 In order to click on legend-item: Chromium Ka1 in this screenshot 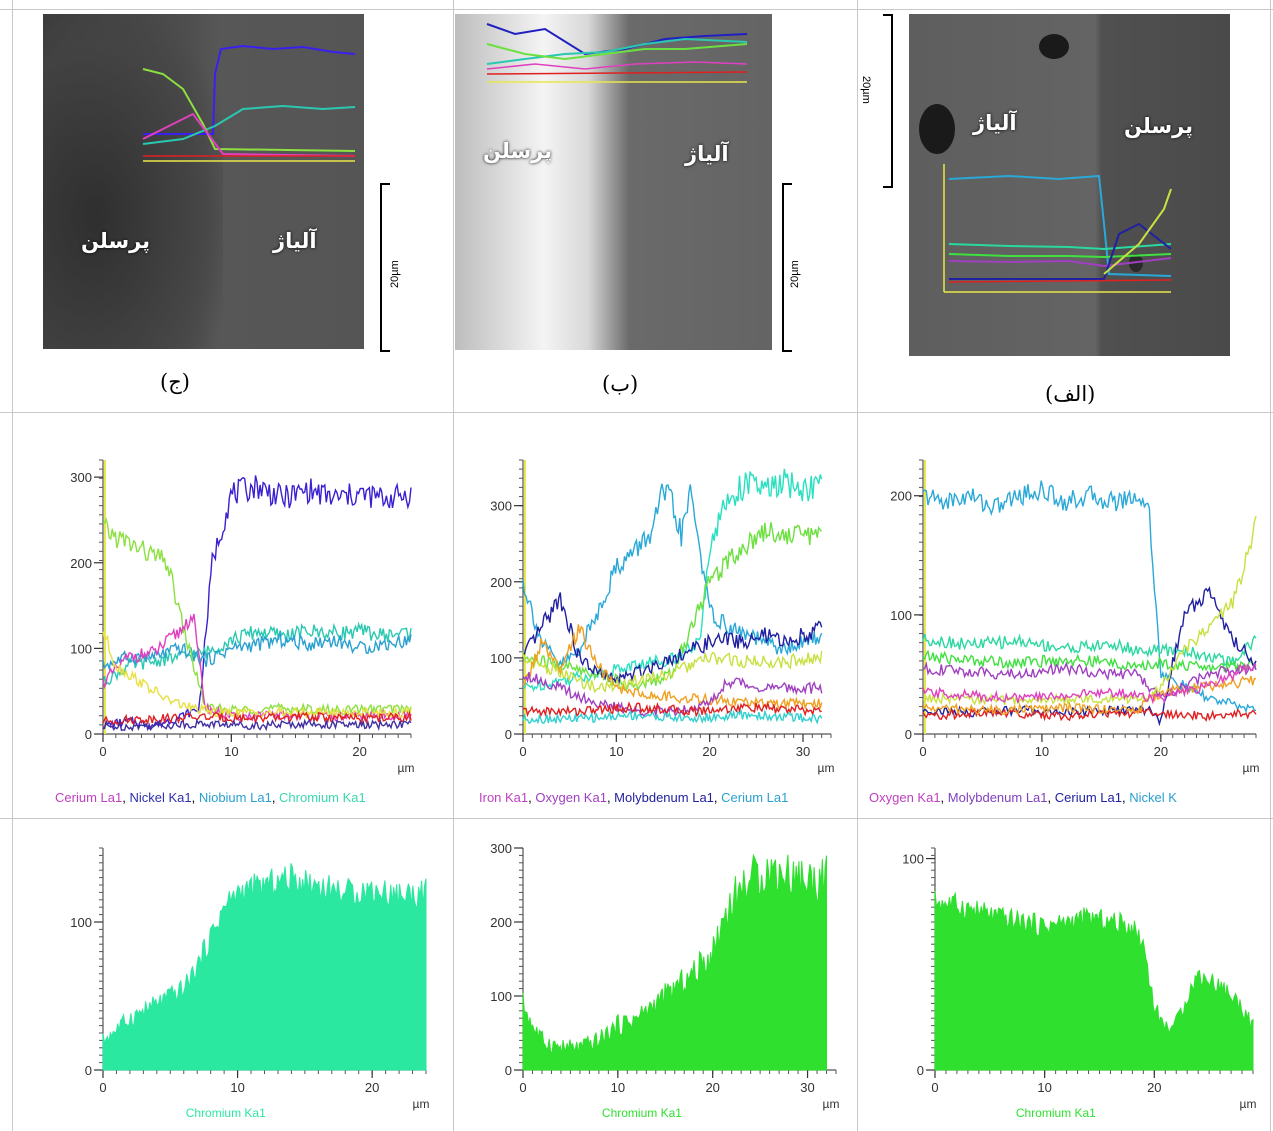, I will do `click(322, 797)`.